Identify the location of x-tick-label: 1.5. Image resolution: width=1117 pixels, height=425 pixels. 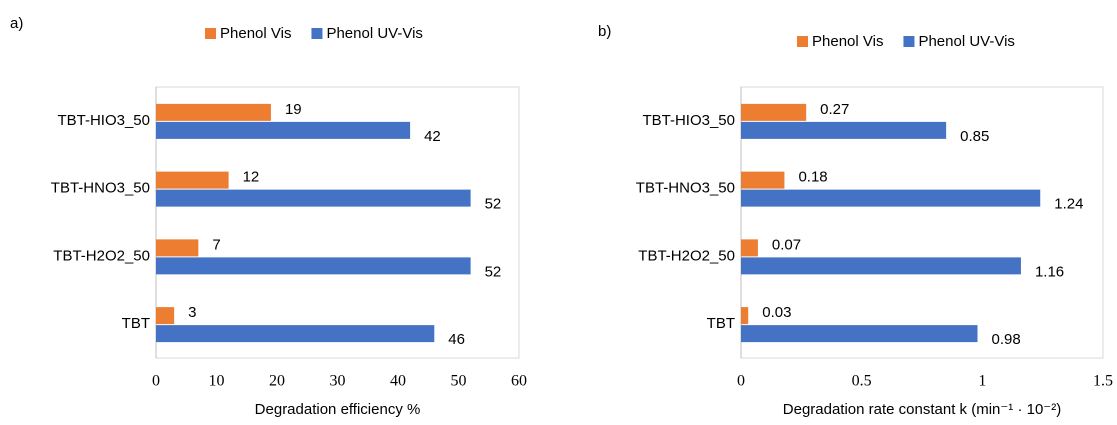
(1103, 381).